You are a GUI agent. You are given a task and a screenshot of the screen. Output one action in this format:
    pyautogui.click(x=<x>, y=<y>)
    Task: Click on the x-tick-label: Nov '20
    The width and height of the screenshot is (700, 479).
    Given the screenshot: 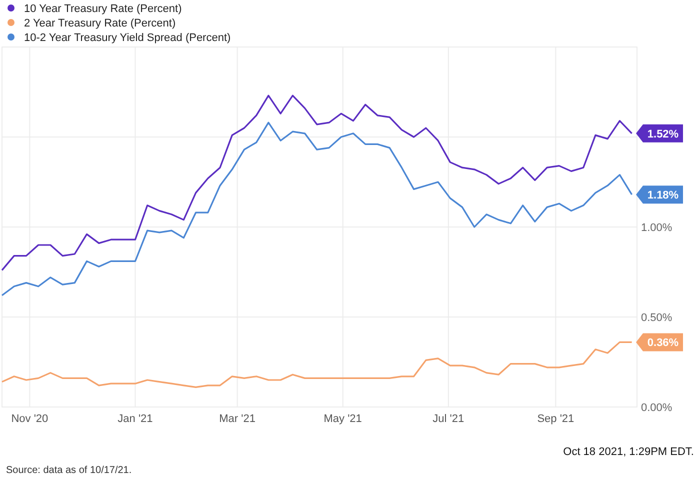 What is the action you would take?
    pyautogui.click(x=29, y=419)
    